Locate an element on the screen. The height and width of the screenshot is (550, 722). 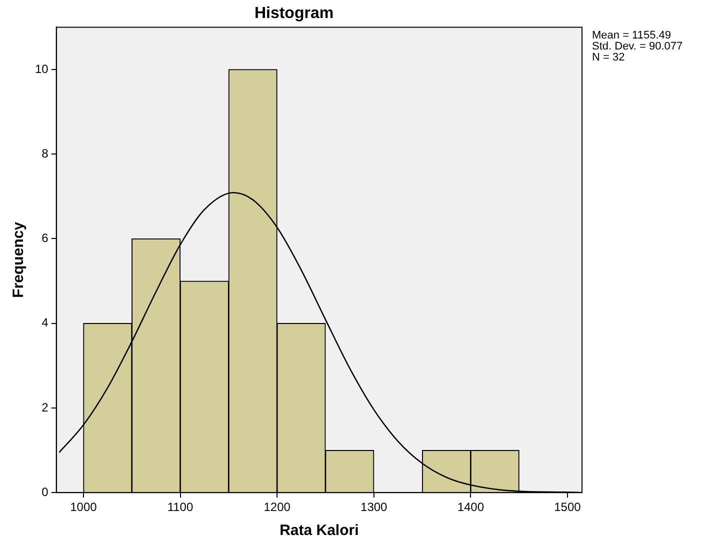
text: N = 32 is located at coordinates (608, 58).